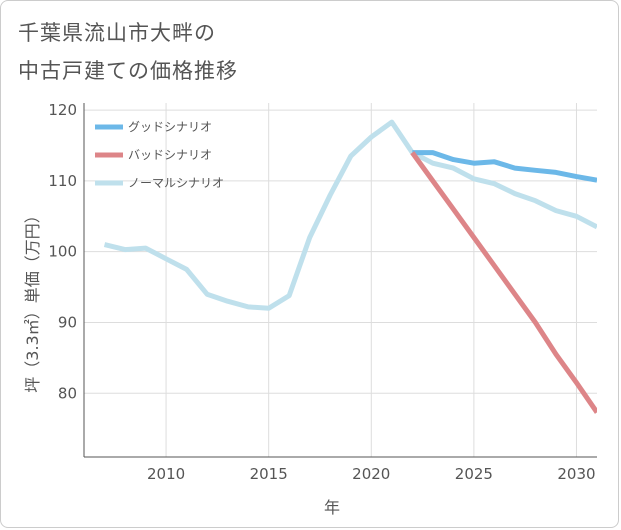  What do you see at coordinates (67, 393) in the screenshot?
I see `y-tick-label-80: 80` at bounding box center [67, 393].